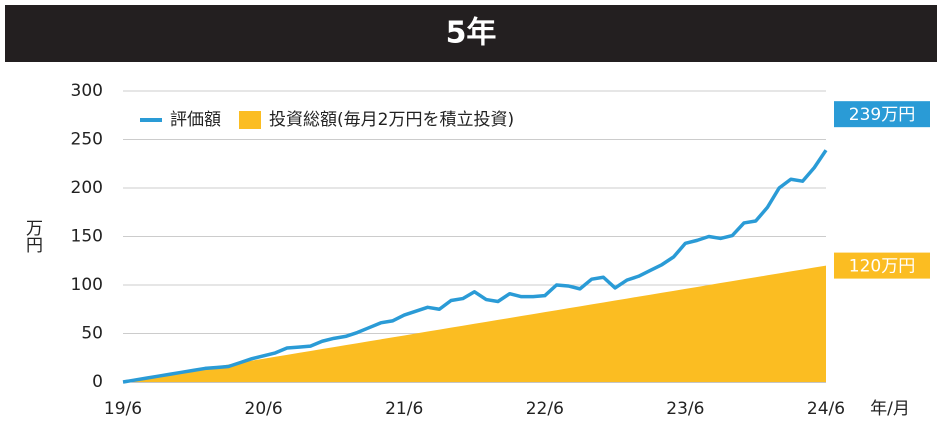 This screenshot has height=421, width=942. What do you see at coordinates (264, 409) in the screenshot?
I see `x-tick-label: 20/6` at bounding box center [264, 409].